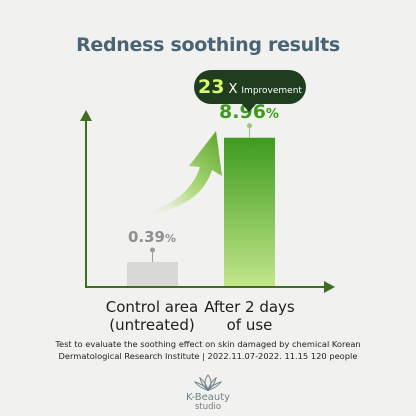 This screenshot has width=416, height=416. I want to click on improvement-multiplier: X, so click(233, 89).